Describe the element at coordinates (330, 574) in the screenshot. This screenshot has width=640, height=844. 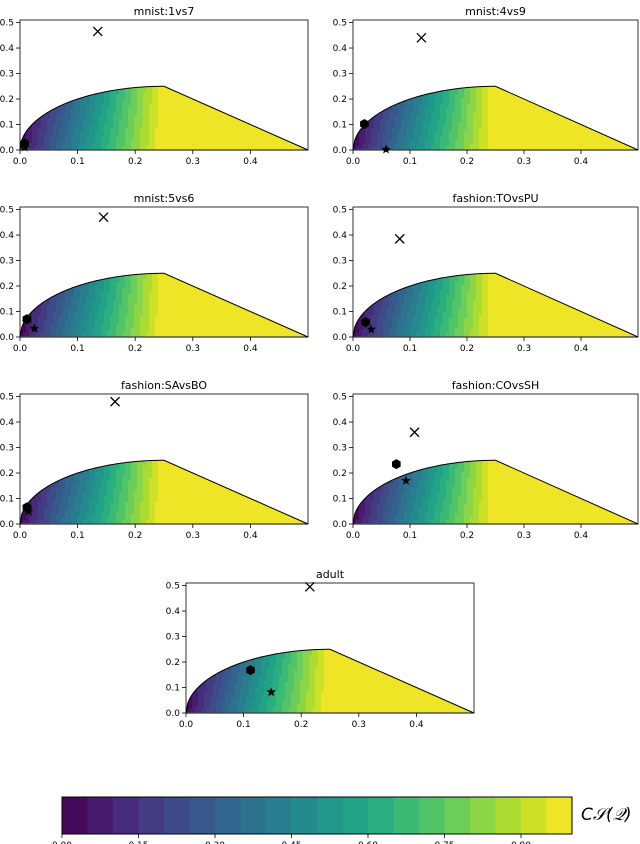
I see `panel-title: adult` at that location.